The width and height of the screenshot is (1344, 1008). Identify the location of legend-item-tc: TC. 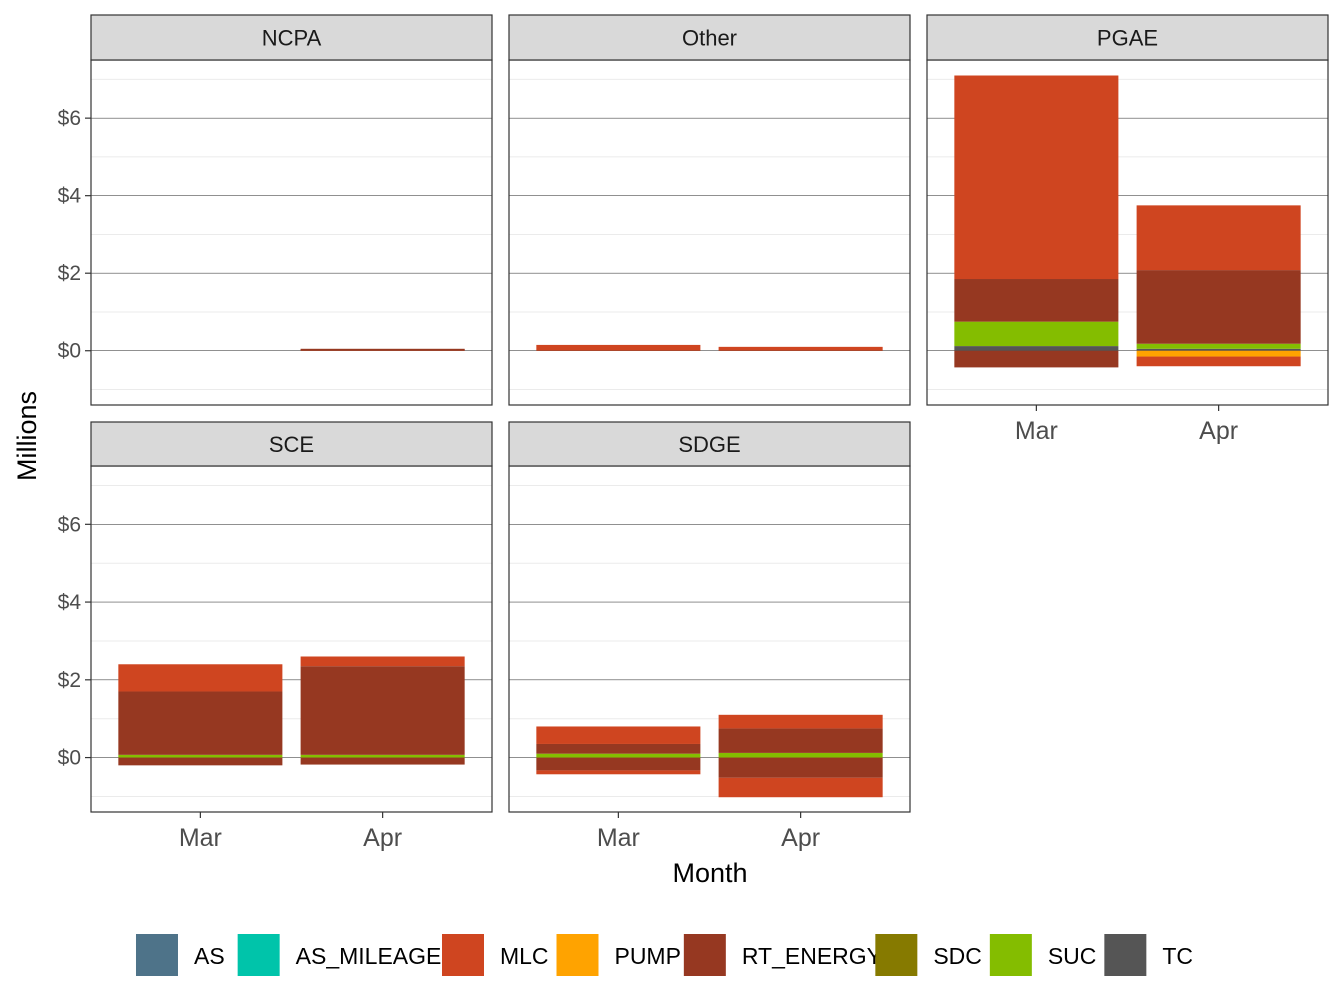
(1148, 955).